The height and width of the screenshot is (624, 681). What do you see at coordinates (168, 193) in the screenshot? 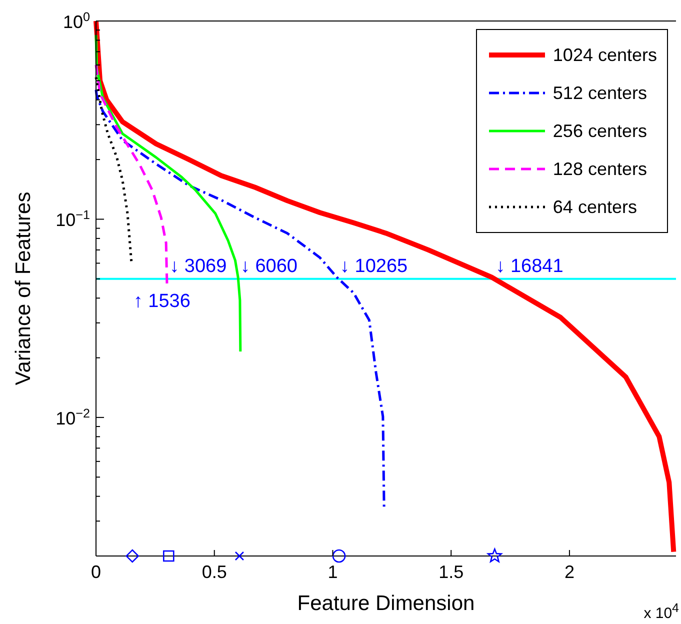
I see `line-series` at bounding box center [168, 193].